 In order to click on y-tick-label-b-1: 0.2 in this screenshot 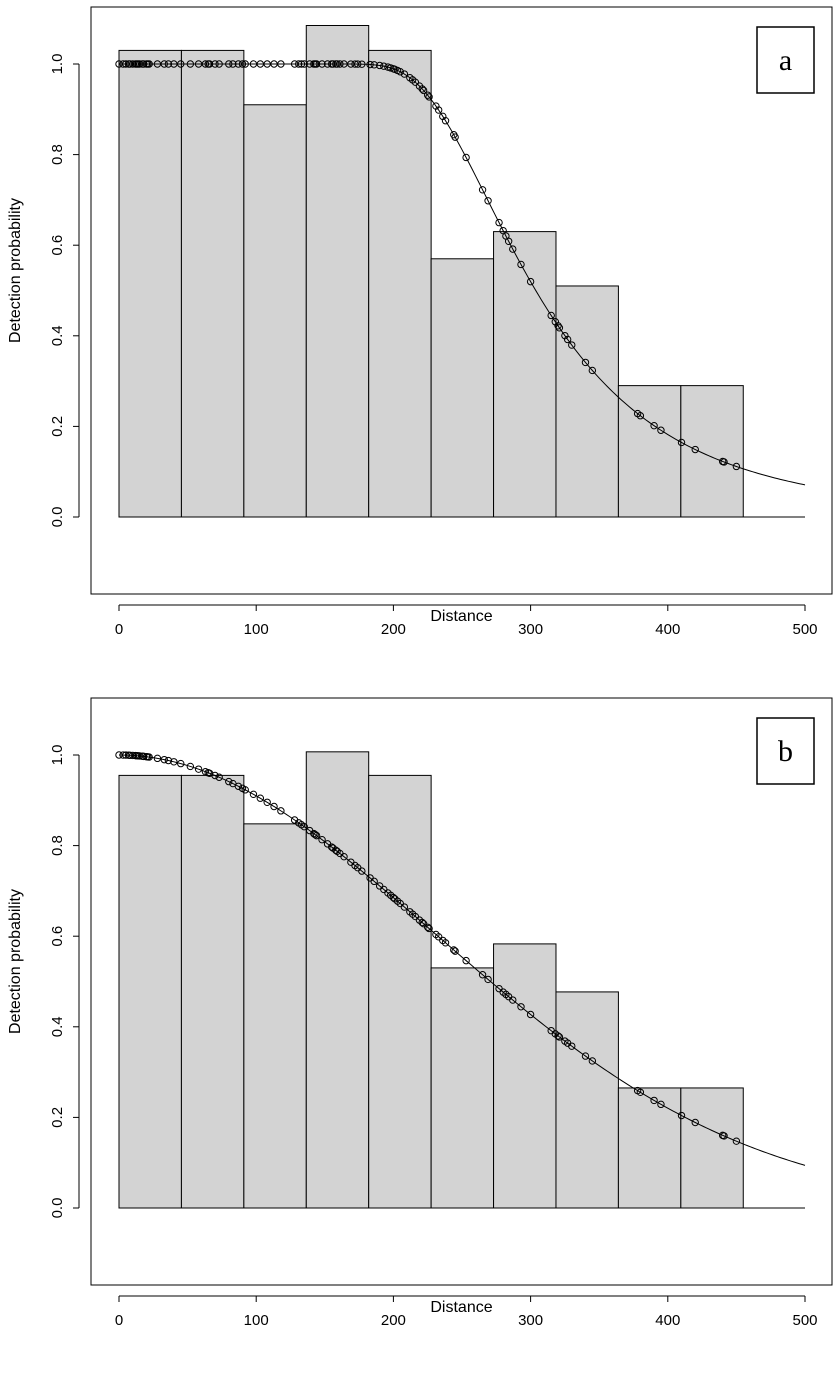, I will do `click(57, 1117)`.